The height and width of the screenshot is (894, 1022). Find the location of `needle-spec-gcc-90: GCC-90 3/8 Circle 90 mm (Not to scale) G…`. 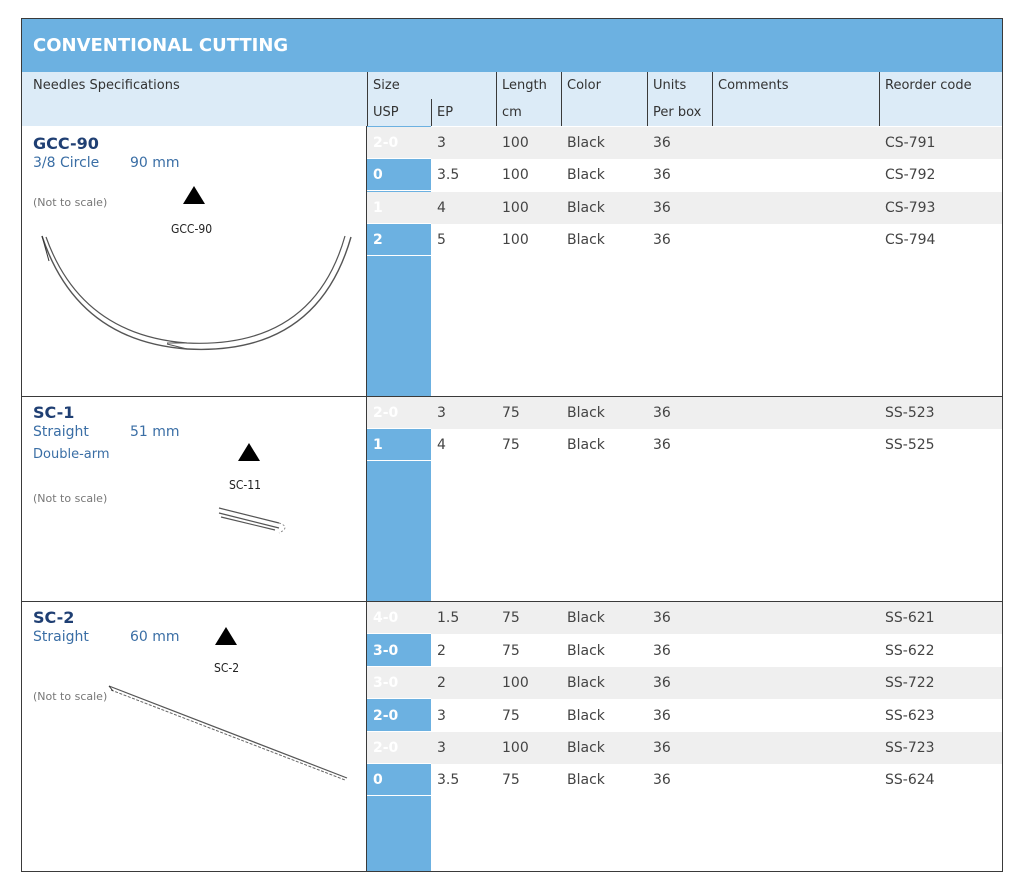

needle-spec-gcc-90: GCC-90 3/8 Circle 90 mm (Not to scale) G… is located at coordinates (194, 261).